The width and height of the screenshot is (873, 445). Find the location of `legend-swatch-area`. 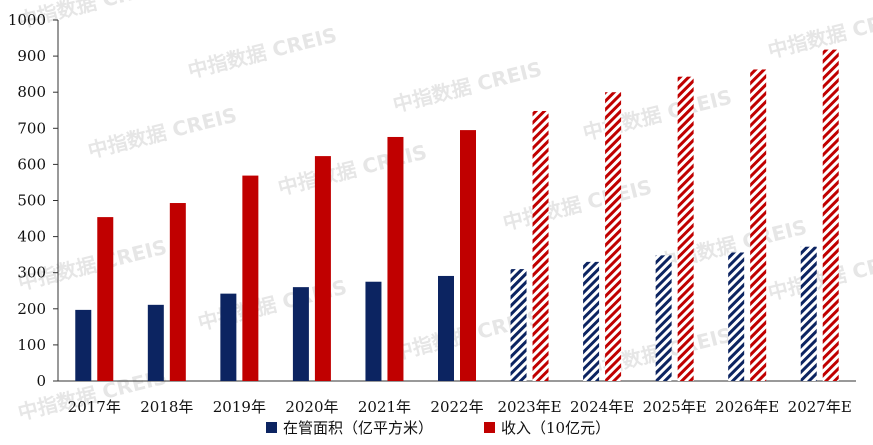

legend-swatch-area is located at coordinates (271, 427).